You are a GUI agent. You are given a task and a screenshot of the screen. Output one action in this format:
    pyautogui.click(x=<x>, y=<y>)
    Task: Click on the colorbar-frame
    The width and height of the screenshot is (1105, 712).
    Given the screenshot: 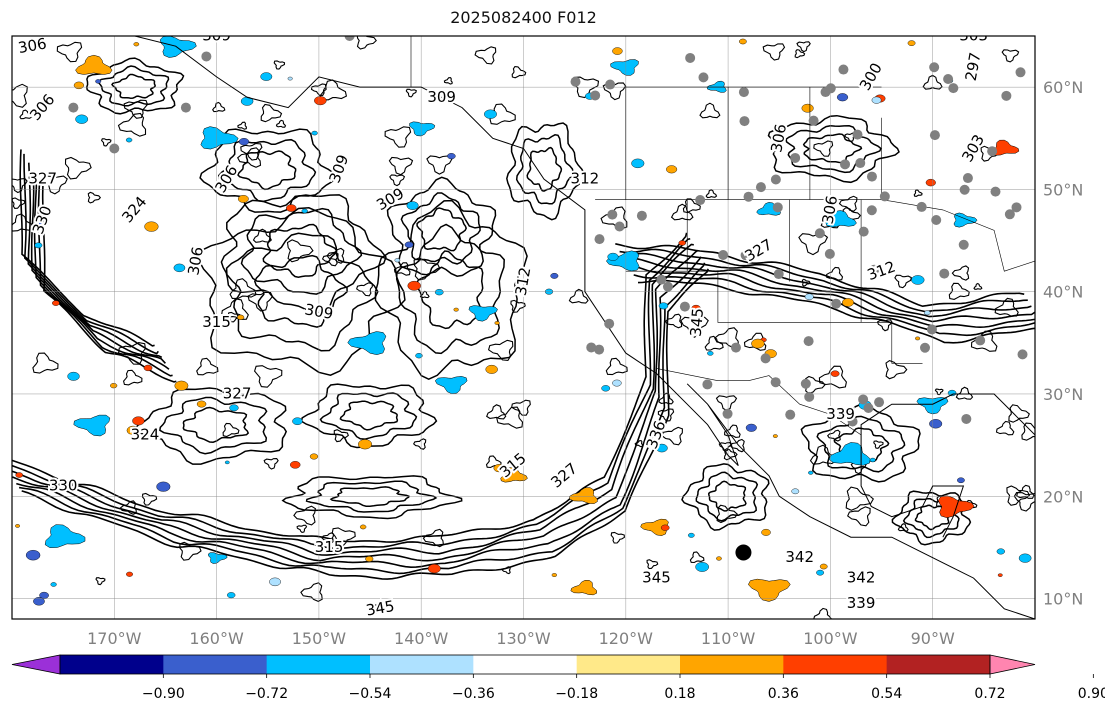 What is the action you would take?
    pyautogui.click(x=525, y=664)
    